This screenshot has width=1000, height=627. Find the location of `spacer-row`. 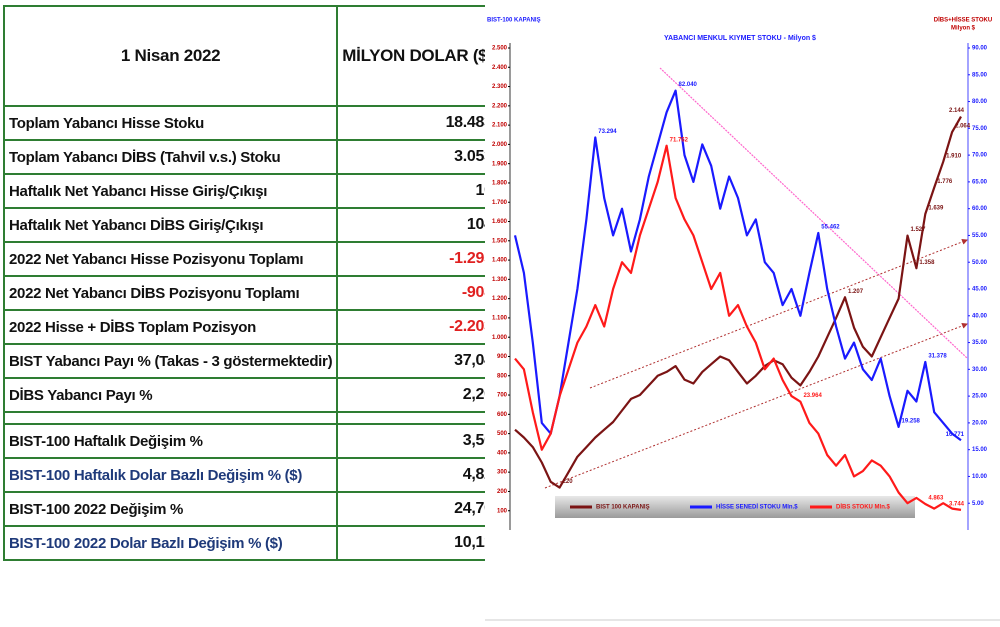

spacer-row is located at coordinates (250, 418).